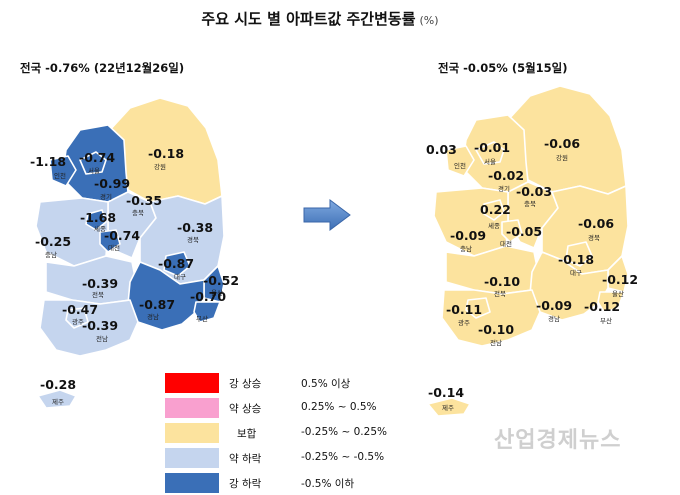 Image resolution: width=680 pixels, height=495 pixels. What do you see at coordinates (327, 217) in the screenshot?
I see `right-arrow-icon` at bounding box center [327, 217].